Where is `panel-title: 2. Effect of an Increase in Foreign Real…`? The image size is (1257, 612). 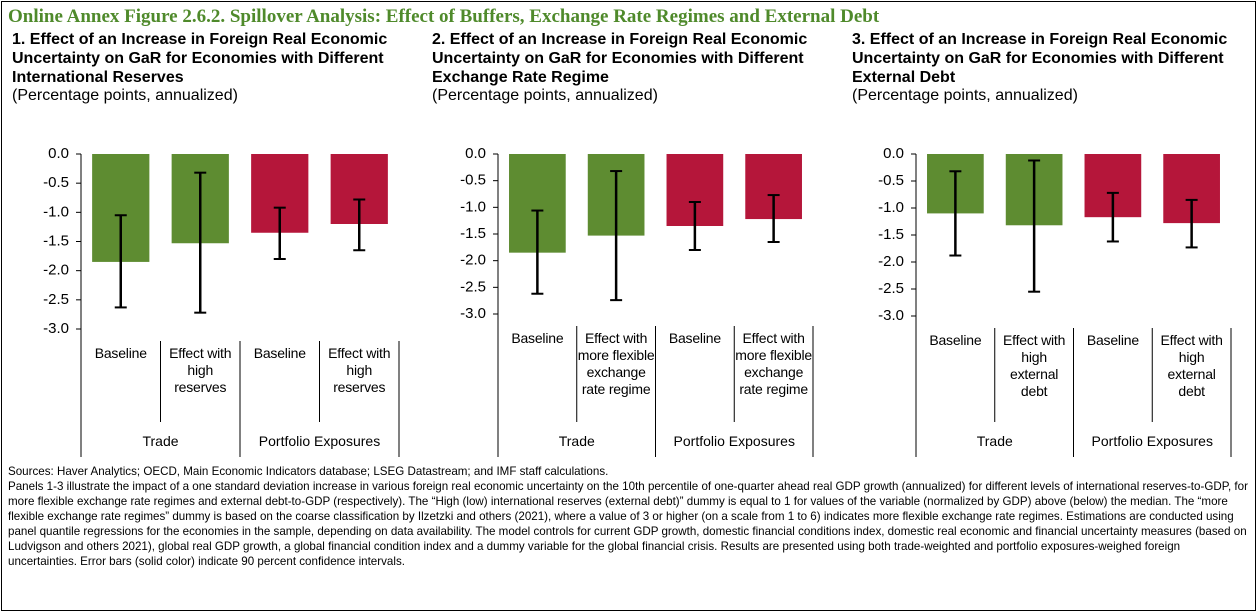
panel-title: 2. Effect of an Increase in Foreign Real… is located at coordinates (620, 58).